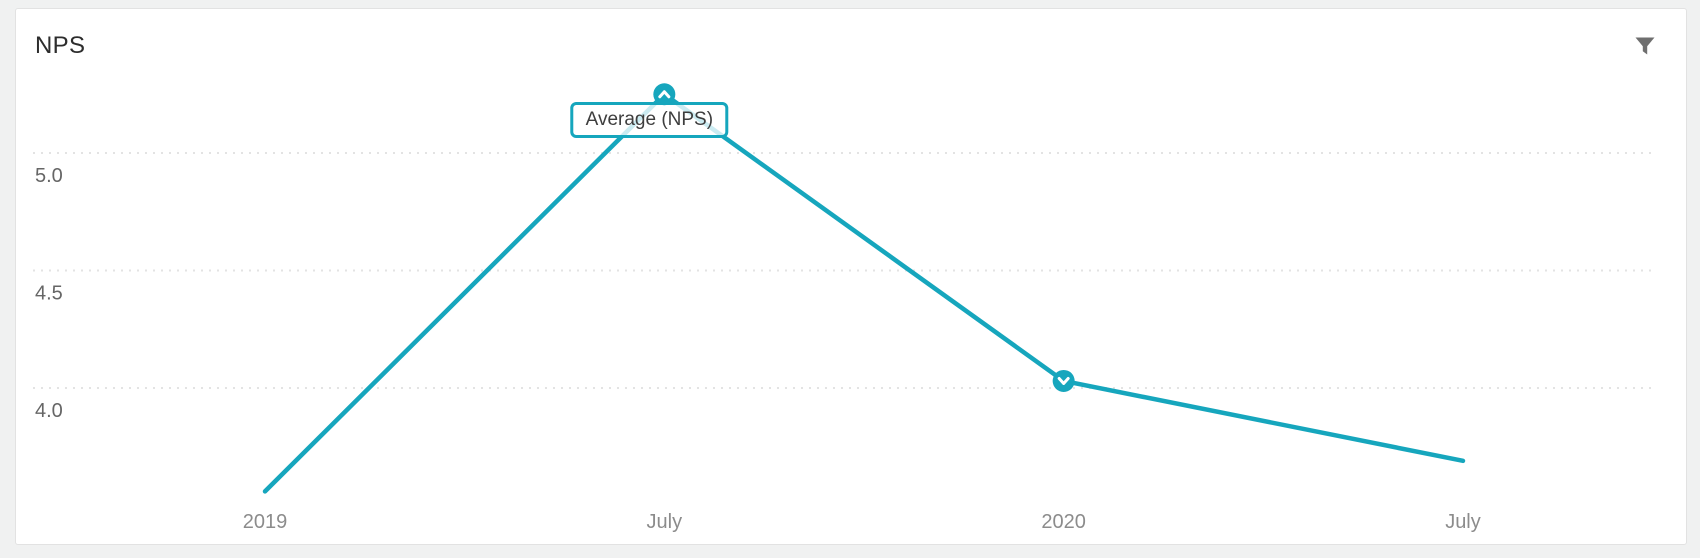 Image resolution: width=1700 pixels, height=558 pixels. I want to click on data-point-marker-chevron-down, so click(1063, 380).